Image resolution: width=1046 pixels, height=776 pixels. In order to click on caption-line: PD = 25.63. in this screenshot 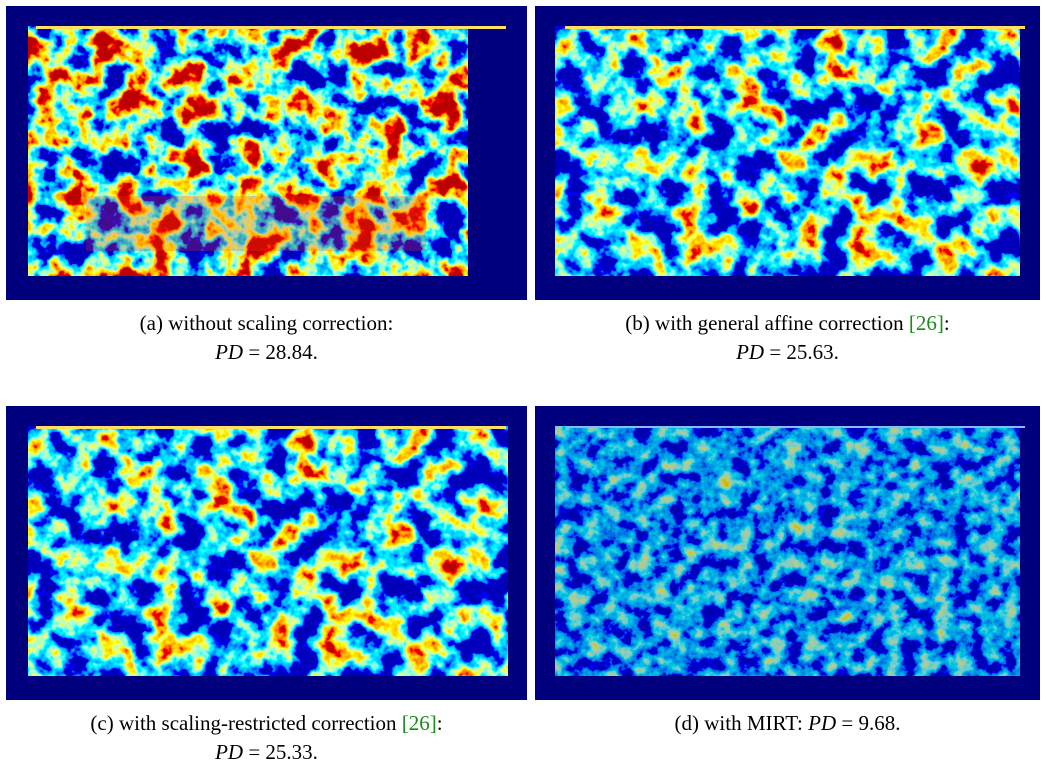, I will do `click(787, 352)`.